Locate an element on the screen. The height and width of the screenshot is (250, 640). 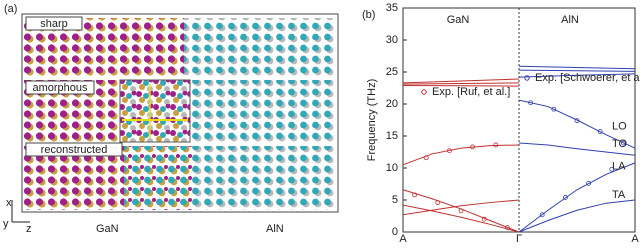
branch-label: LA is located at coordinates (619, 166).